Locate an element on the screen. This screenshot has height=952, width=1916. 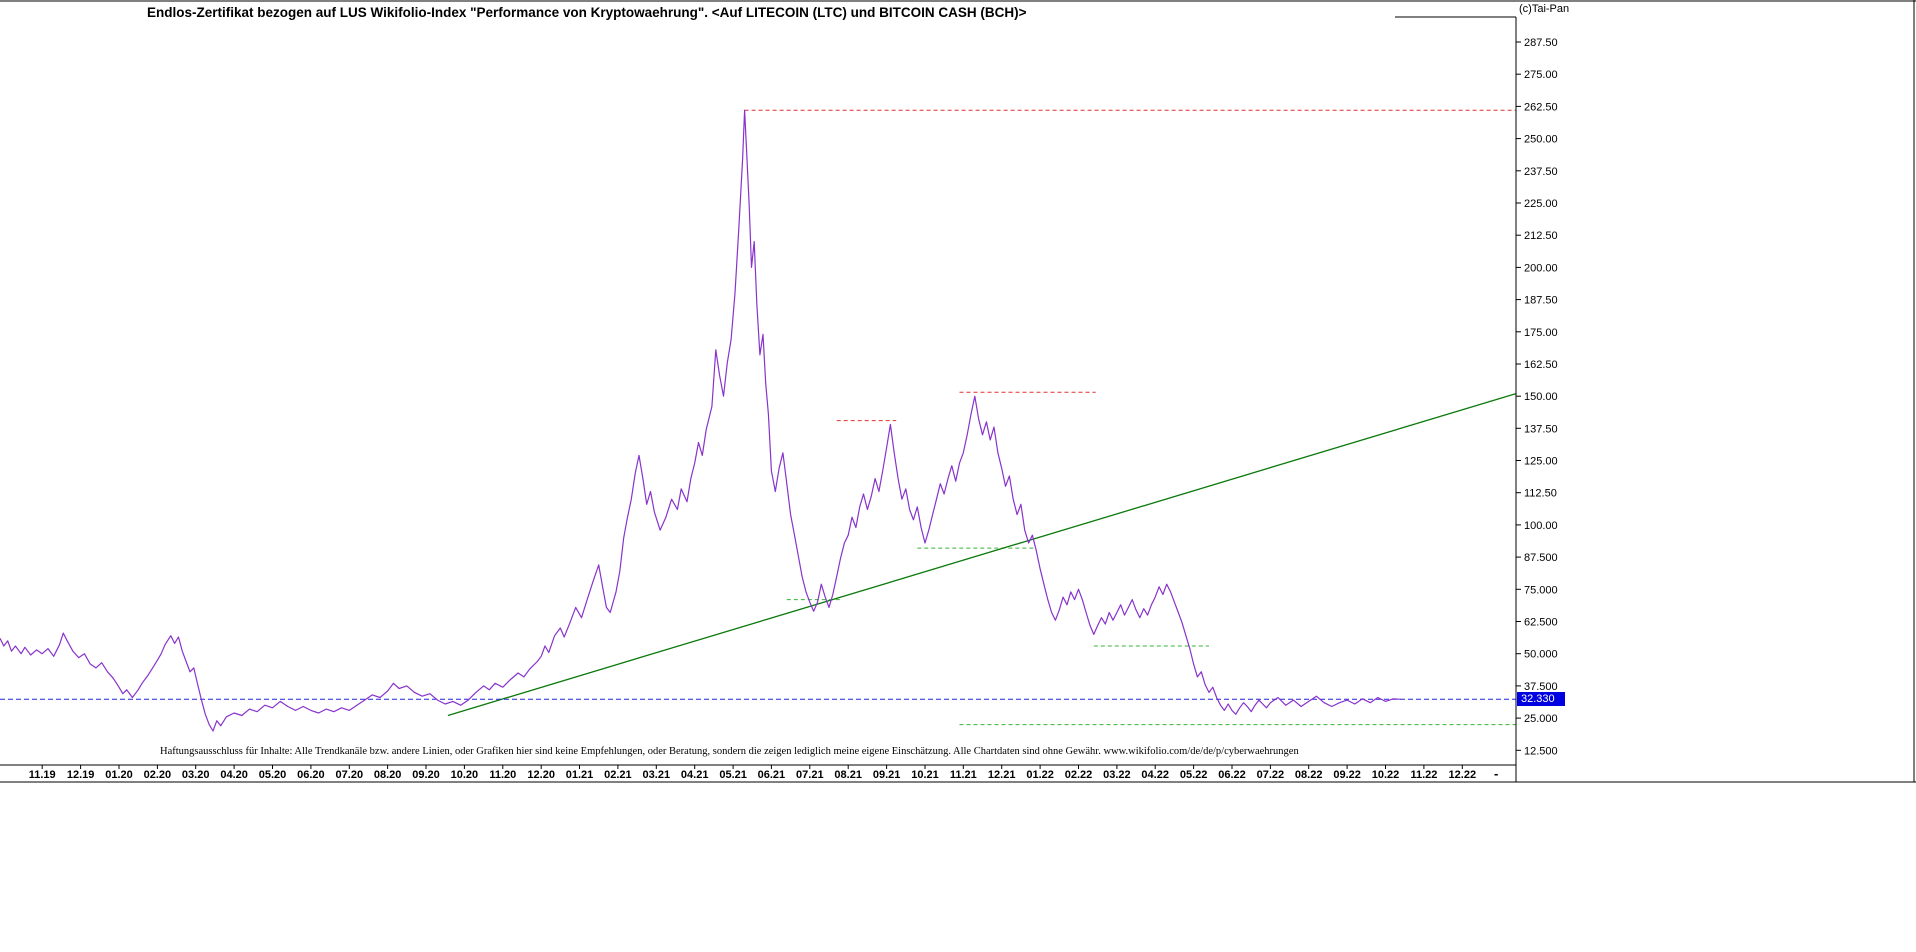
y-axis-label: 175.00 is located at coordinates (1541, 333).